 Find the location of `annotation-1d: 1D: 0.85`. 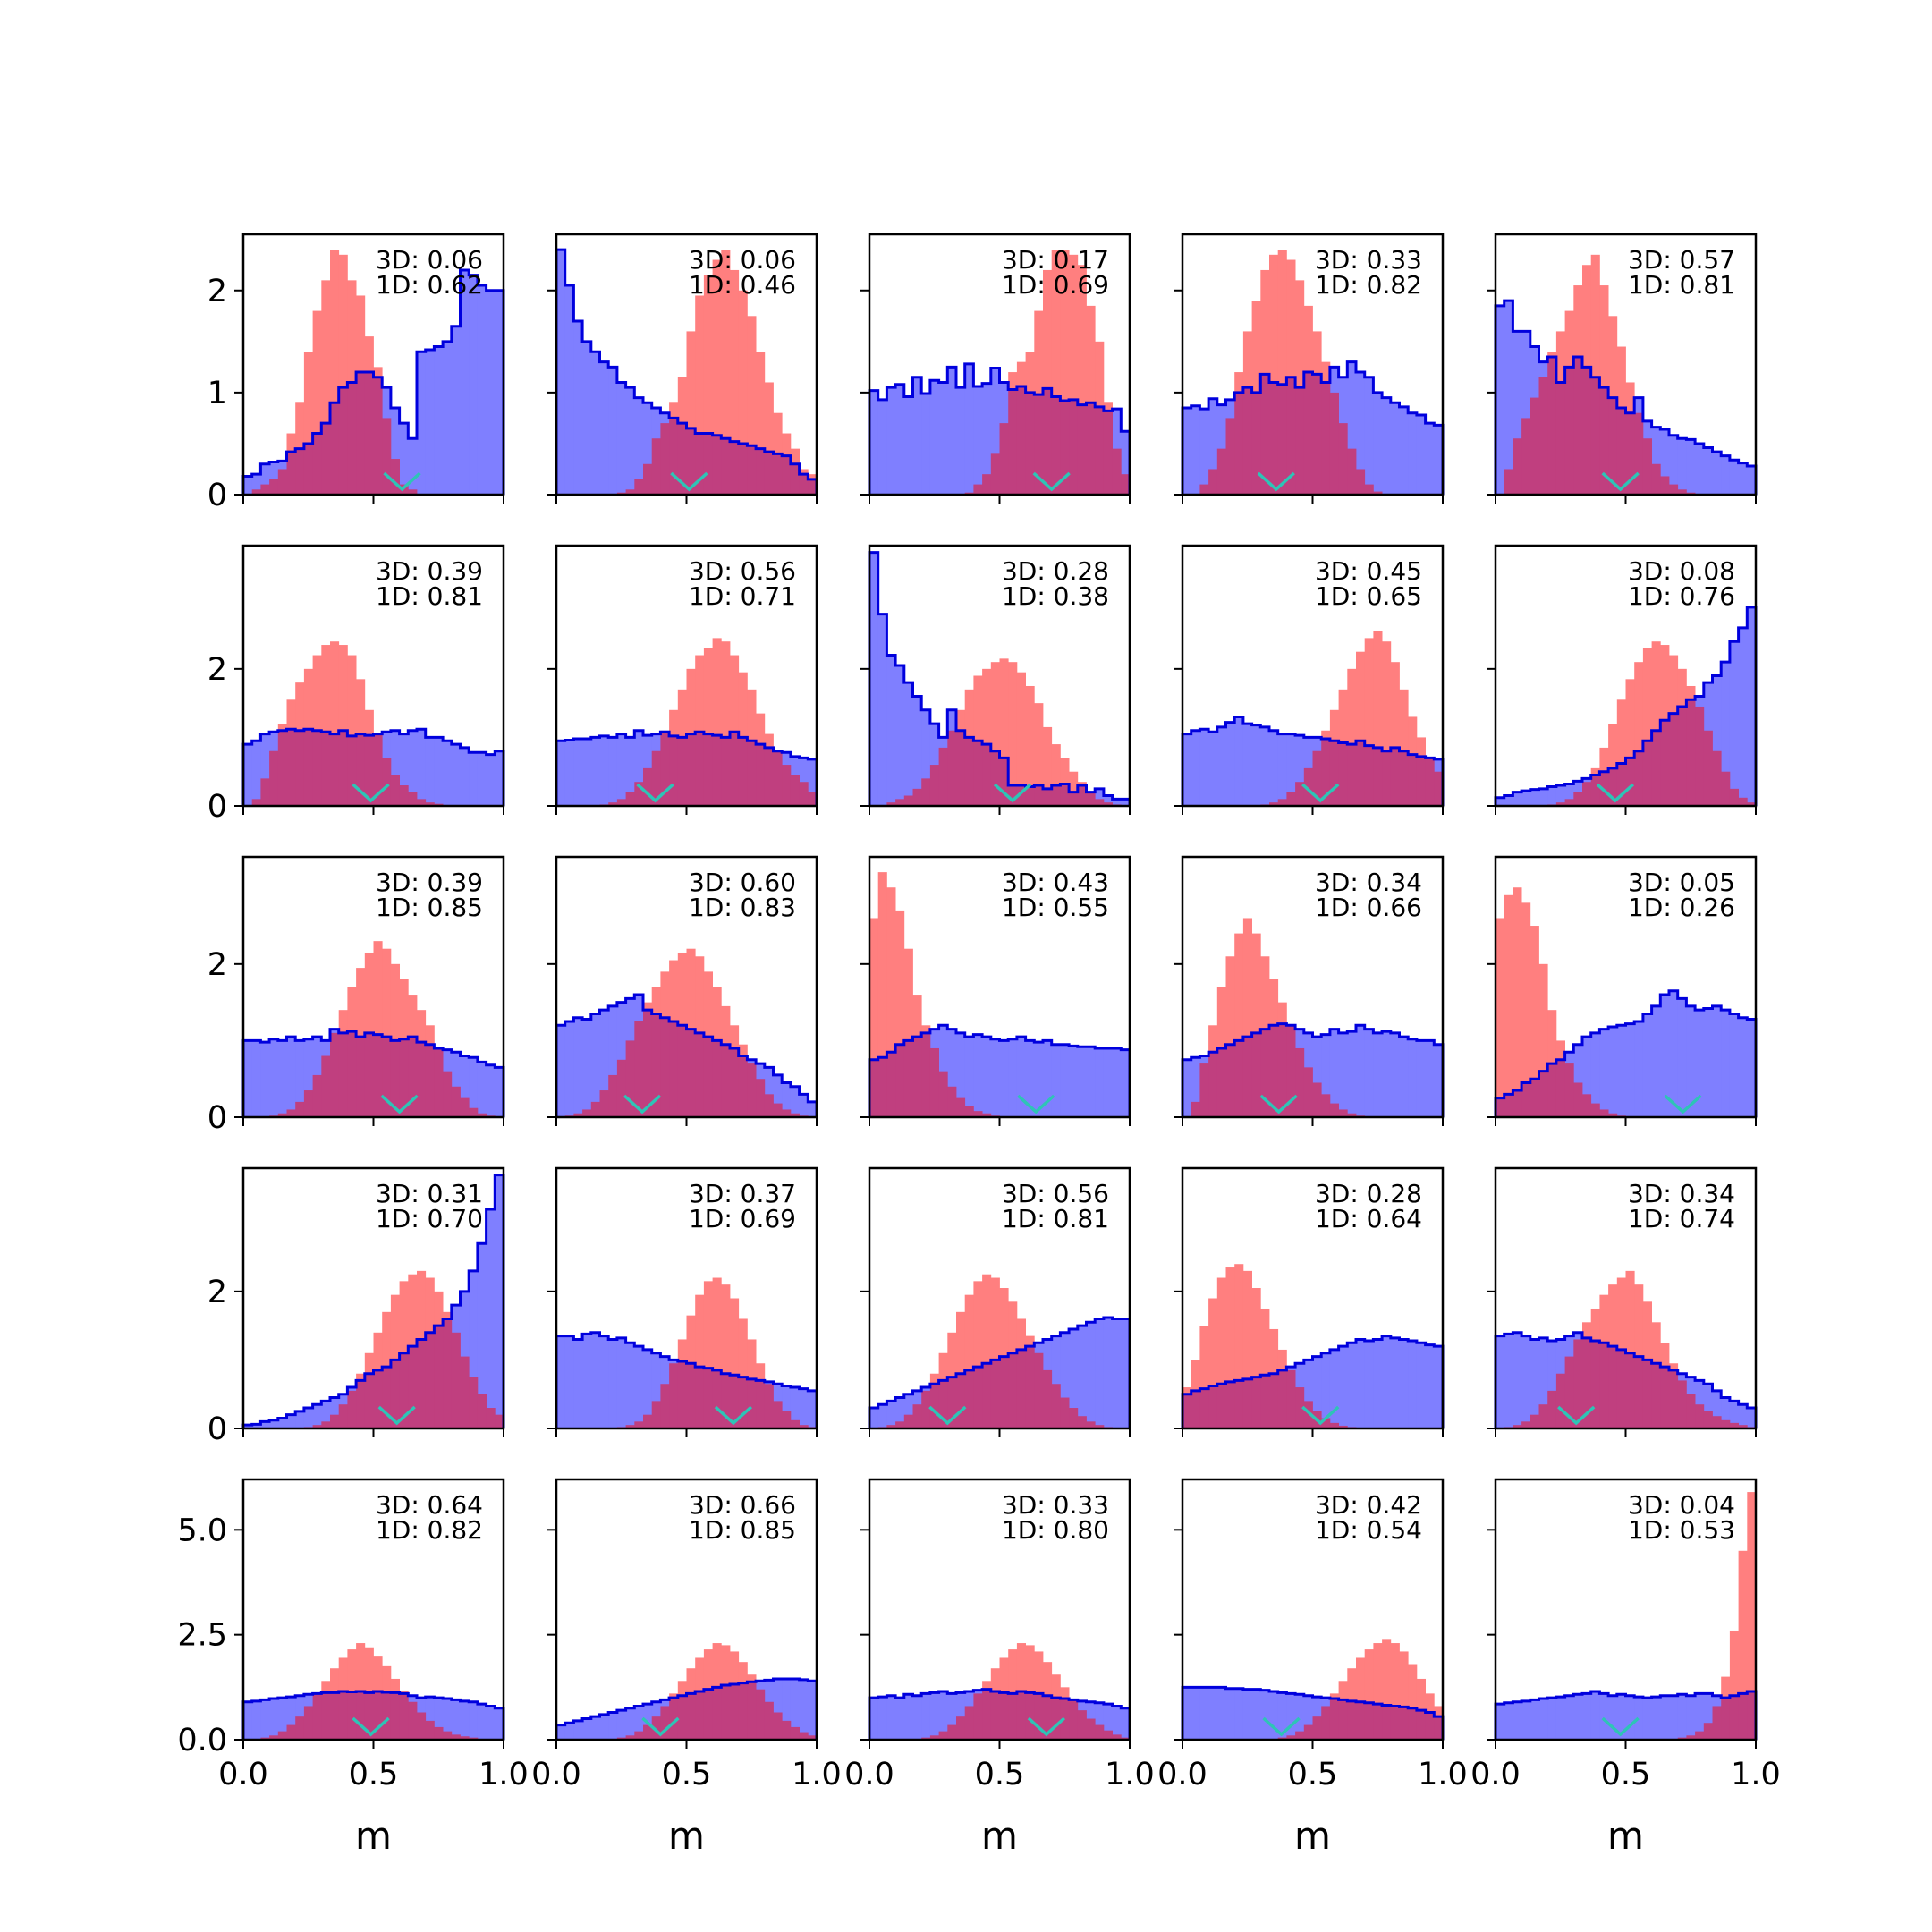

annotation-1d: 1D: 0.85 is located at coordinates (742, 1530).